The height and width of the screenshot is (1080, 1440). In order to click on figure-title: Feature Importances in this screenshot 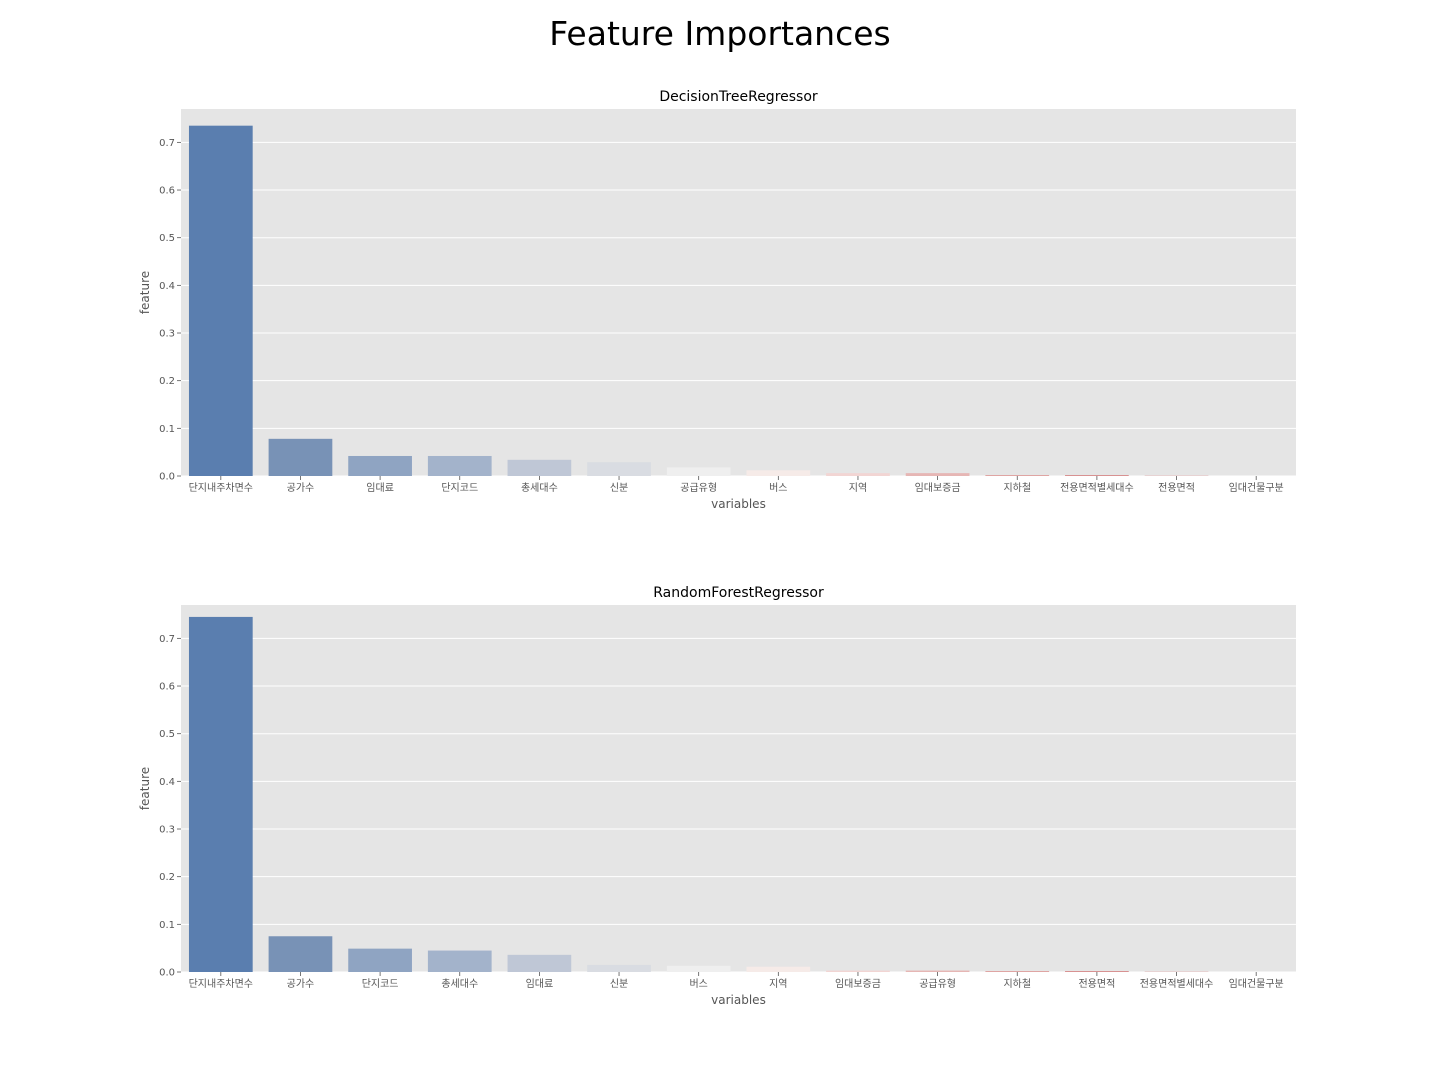, I will do `click(720, 33)`.